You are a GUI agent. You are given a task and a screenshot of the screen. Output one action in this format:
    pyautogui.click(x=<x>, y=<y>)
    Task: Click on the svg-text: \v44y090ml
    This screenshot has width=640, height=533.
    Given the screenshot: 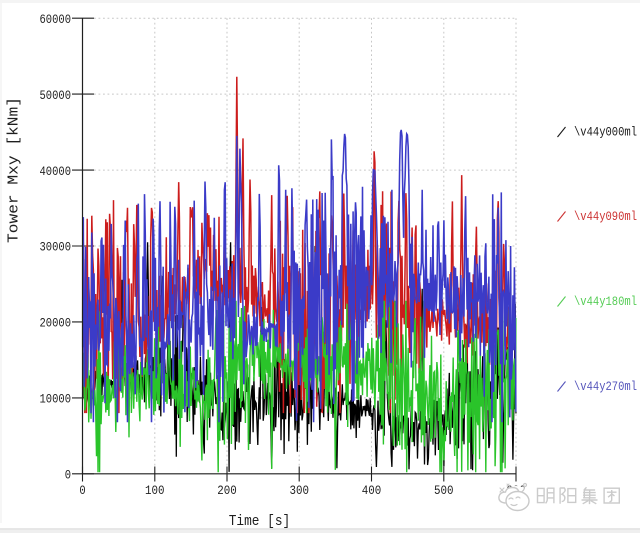 What is the action you would take?
    pyautogui.click(x=605, y=216)
    